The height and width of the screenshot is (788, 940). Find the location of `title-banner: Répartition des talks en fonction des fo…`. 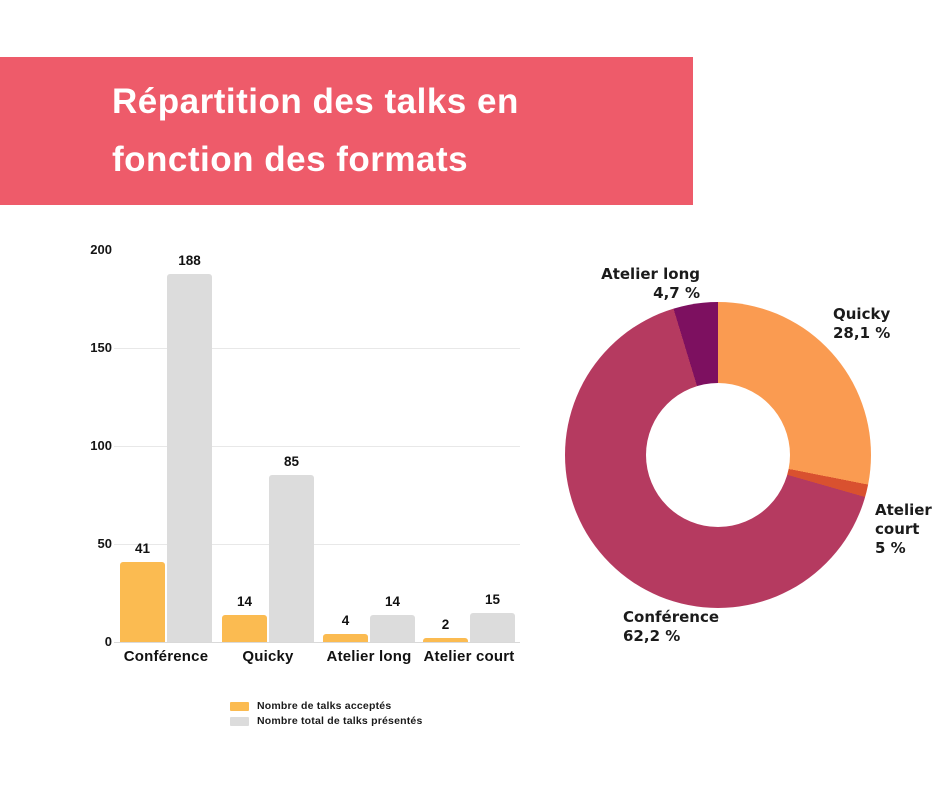

title-banner: Répartition des talks en fonction des fo… is located at coordinates (346, 131).